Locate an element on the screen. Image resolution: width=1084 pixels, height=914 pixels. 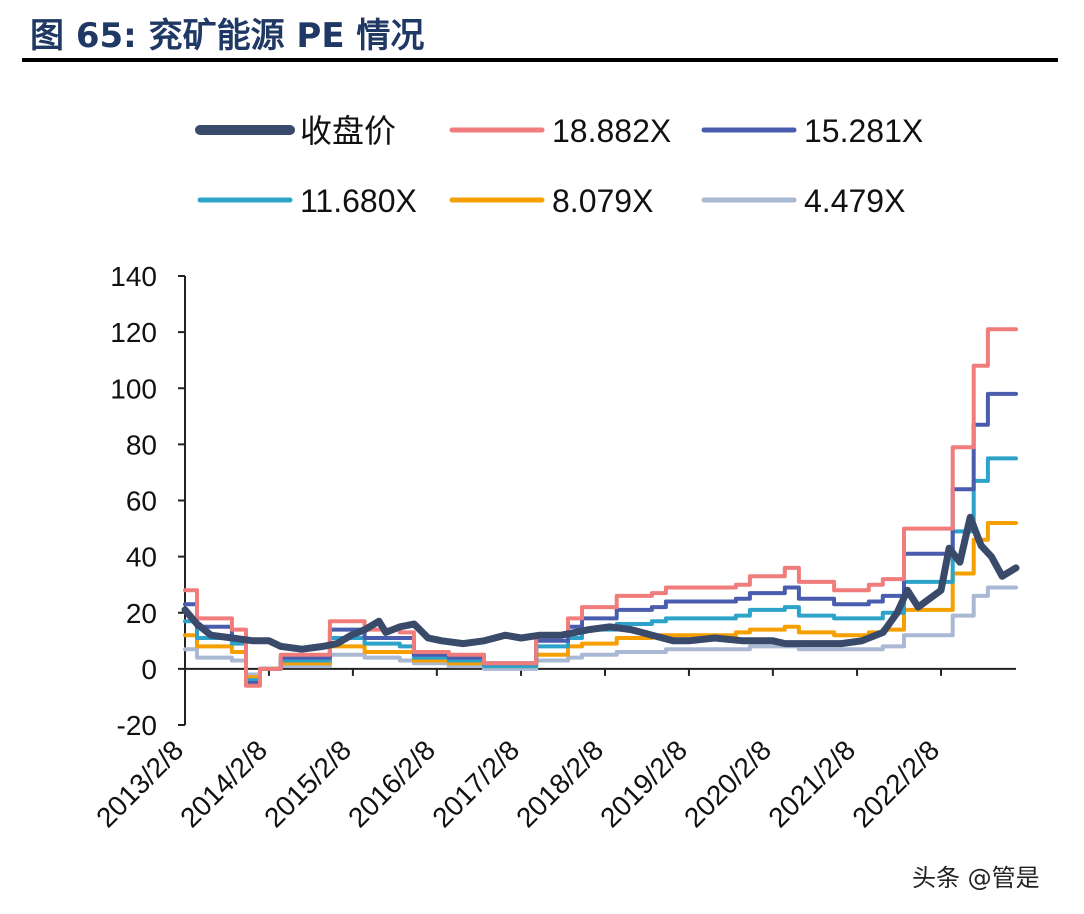
y-tick-label: 100 is located at coordinates (133, 388).